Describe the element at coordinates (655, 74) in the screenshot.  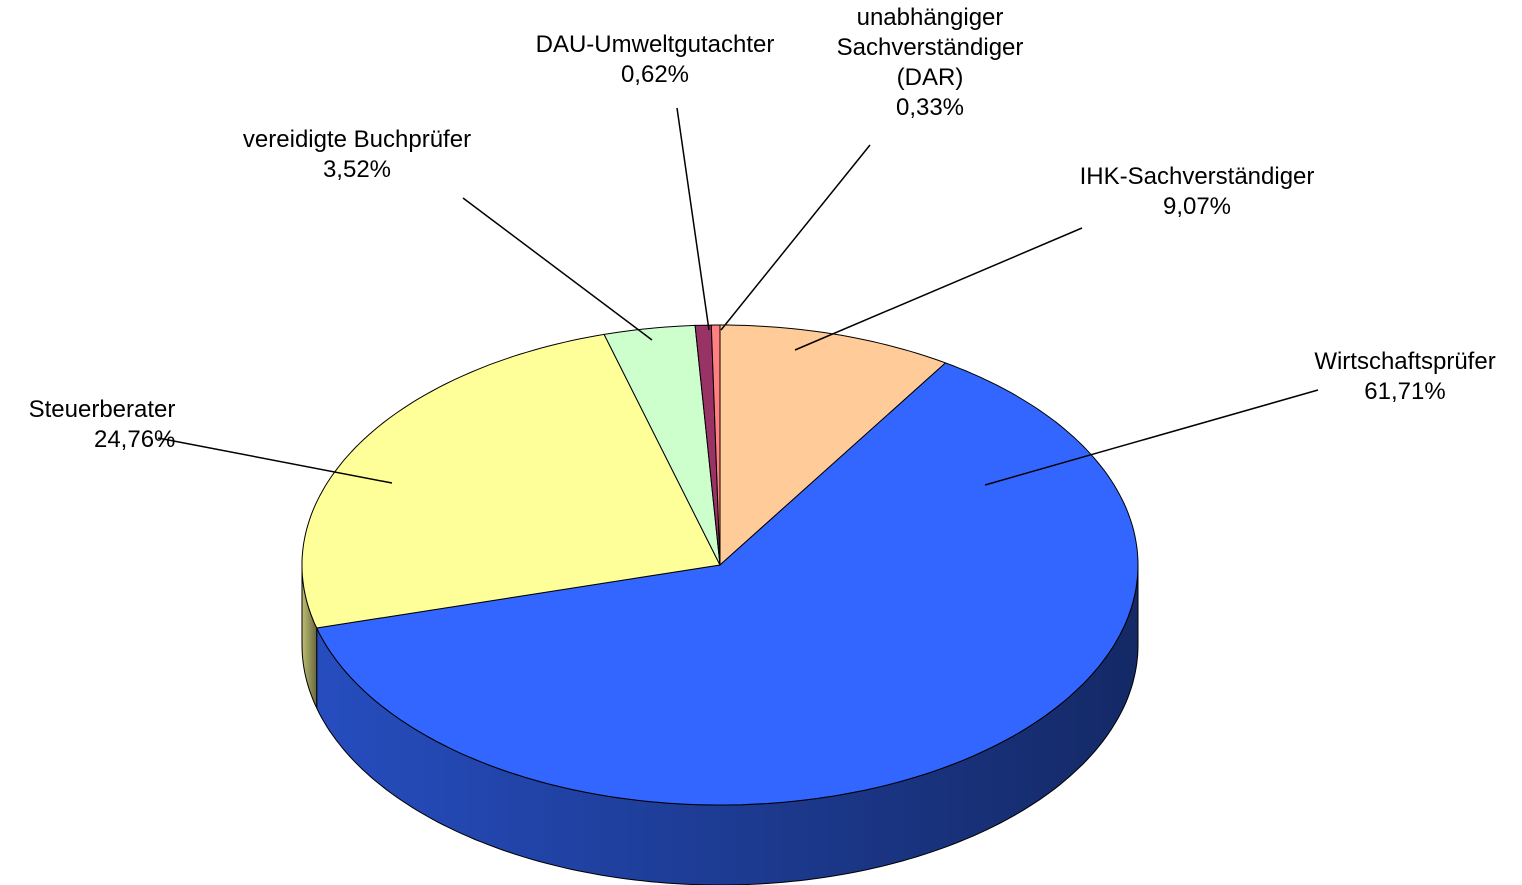
I see `value-label: 0,62%` at that location.